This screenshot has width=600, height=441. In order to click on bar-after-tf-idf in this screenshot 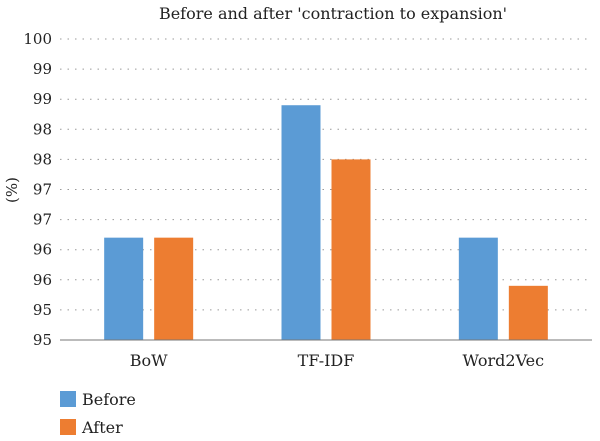, I will do `click(351, 249)`.